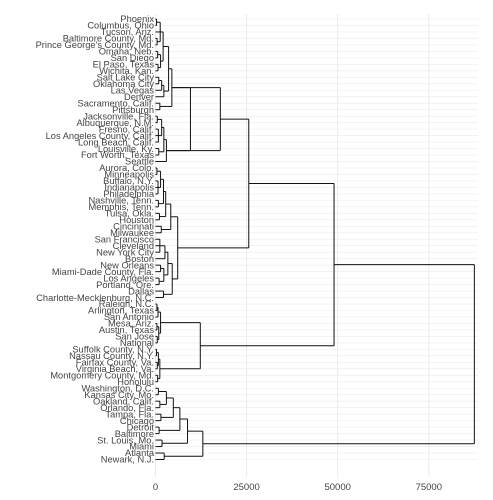  I want to click on leaf-label: Charlotte-Mecklenburg, N.C., so click(95, 298).